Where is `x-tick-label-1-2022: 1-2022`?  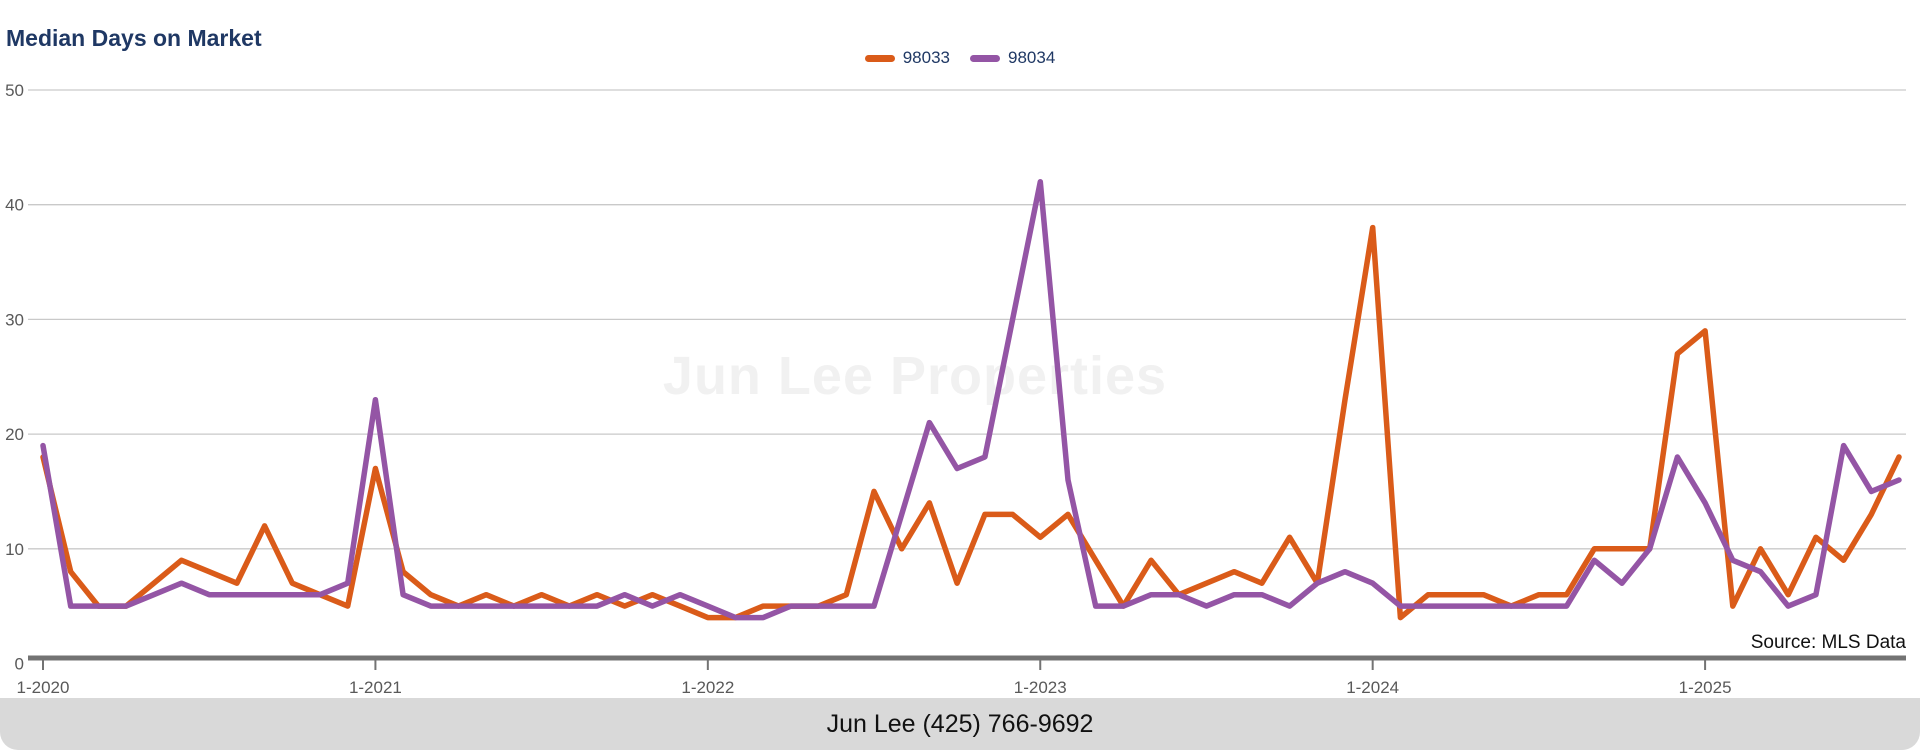 x-tick-label-1-2022: 1-2022 is located at coordinates (707, 687).